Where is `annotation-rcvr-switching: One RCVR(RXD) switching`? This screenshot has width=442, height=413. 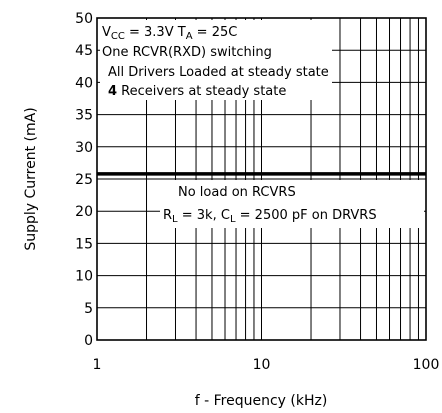 annotation-rcvr-switching: One RCVR(RXD) switching is located at coordinates (187, 52).